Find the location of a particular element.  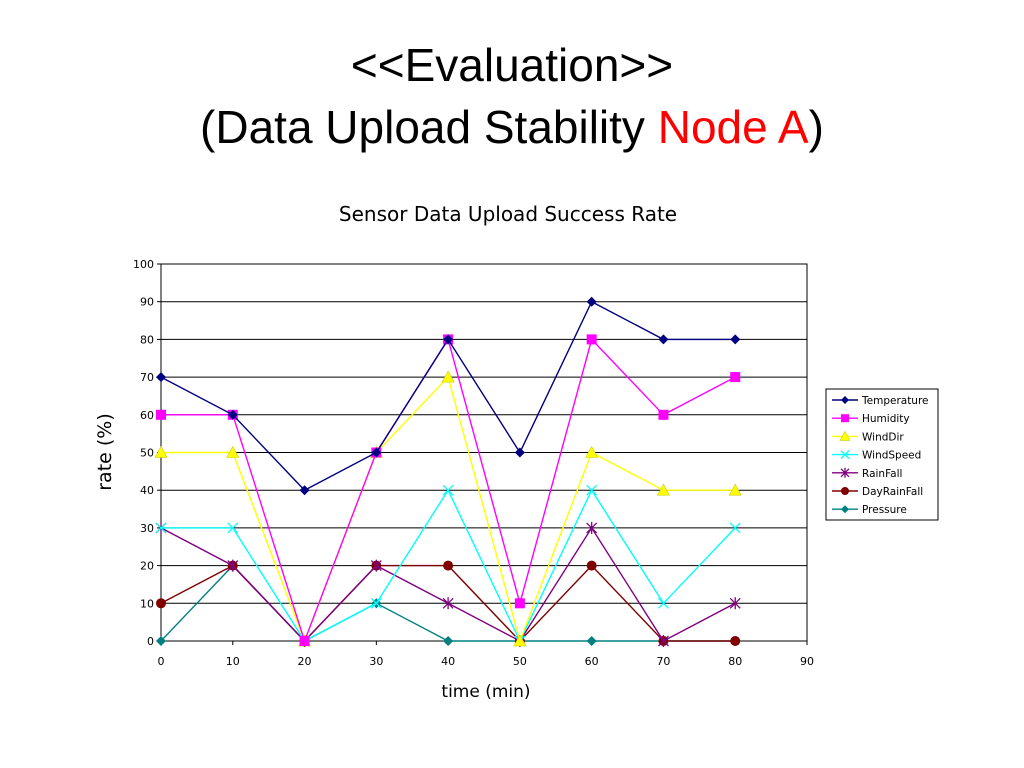

y-tick-label: 50 is located at coordinates (147, 453).